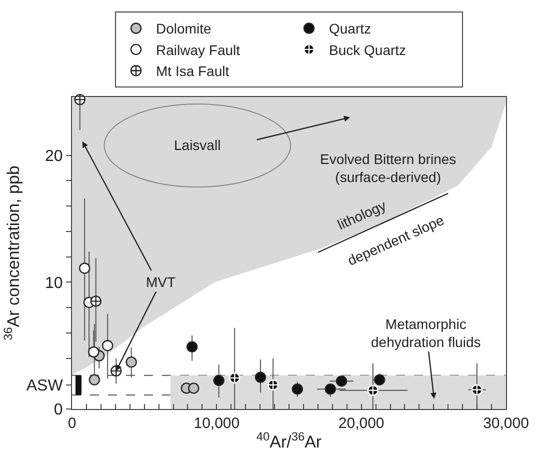  I want to click on annotation: MVT, so click(161, 282).